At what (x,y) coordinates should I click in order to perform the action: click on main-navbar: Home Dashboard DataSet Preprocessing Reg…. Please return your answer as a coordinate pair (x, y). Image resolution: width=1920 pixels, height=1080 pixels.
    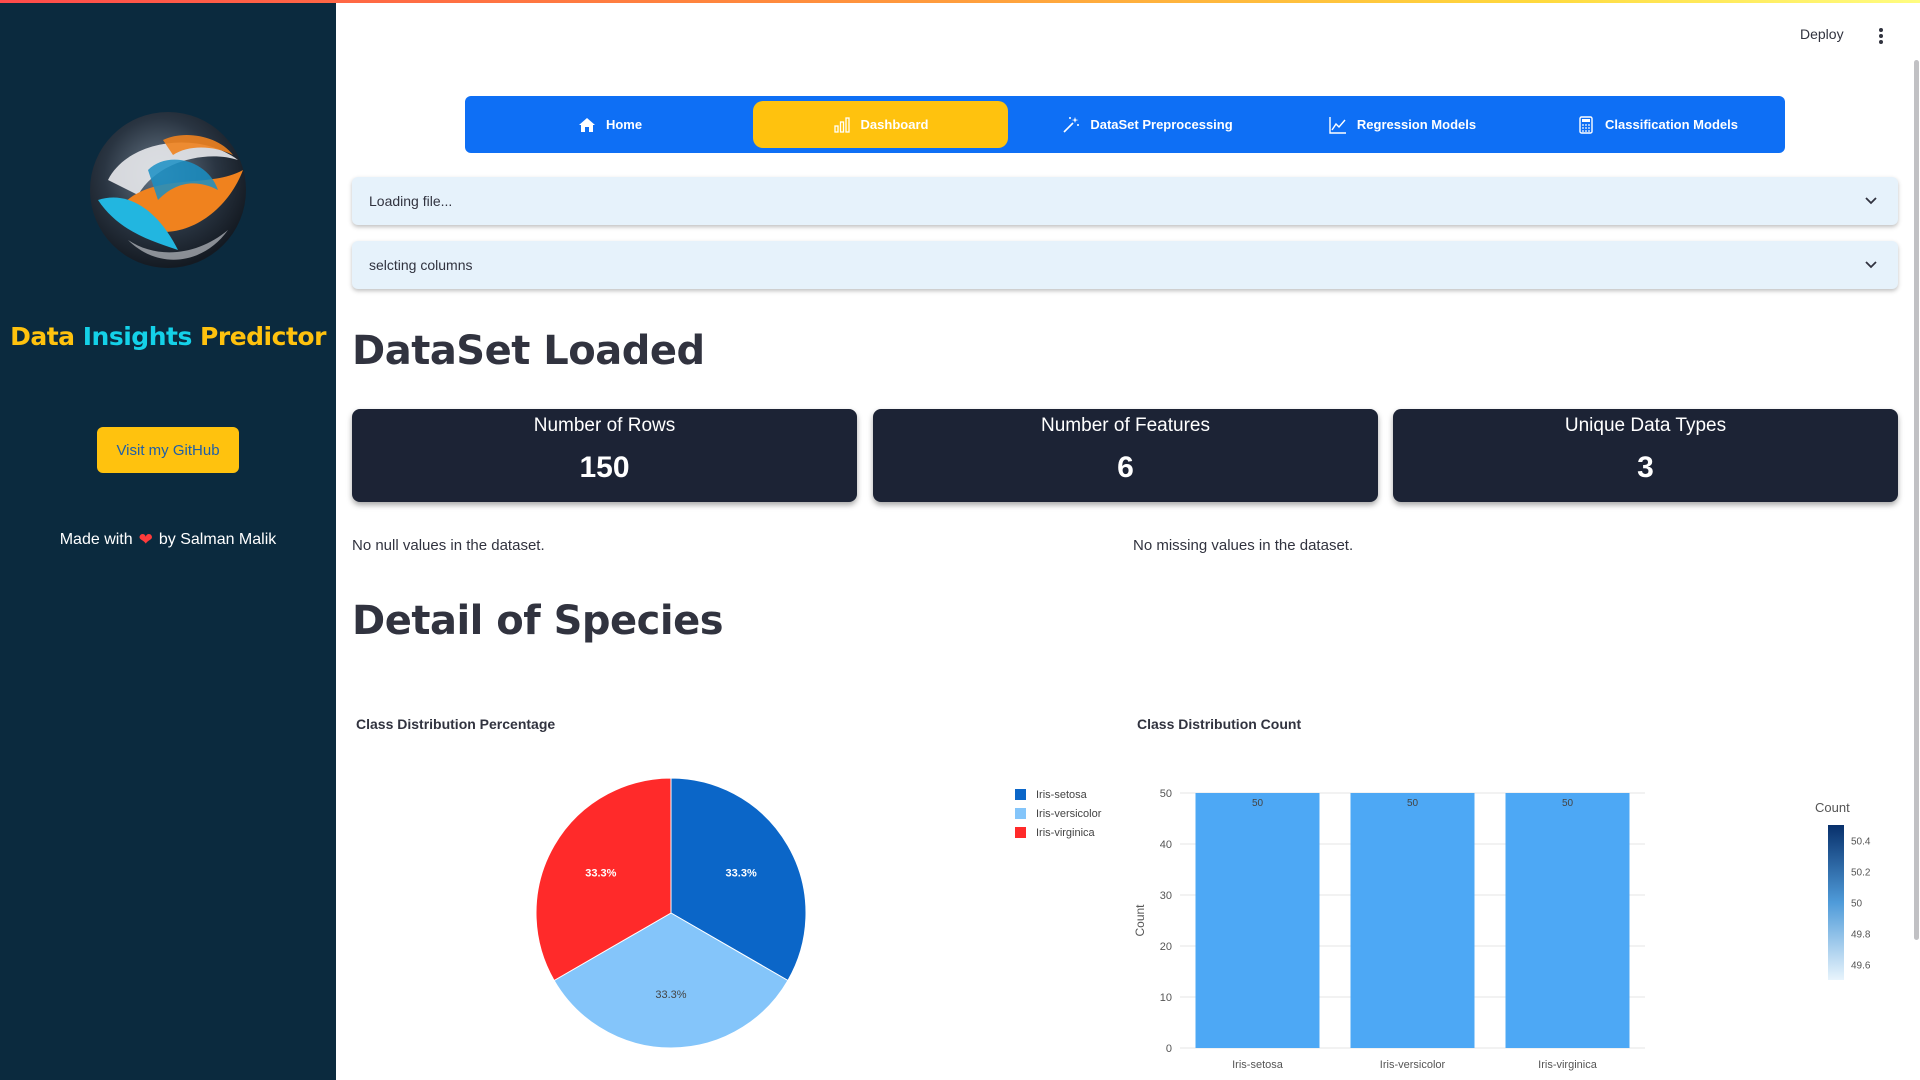
    Looking at the image, I should click on (1125, 124).